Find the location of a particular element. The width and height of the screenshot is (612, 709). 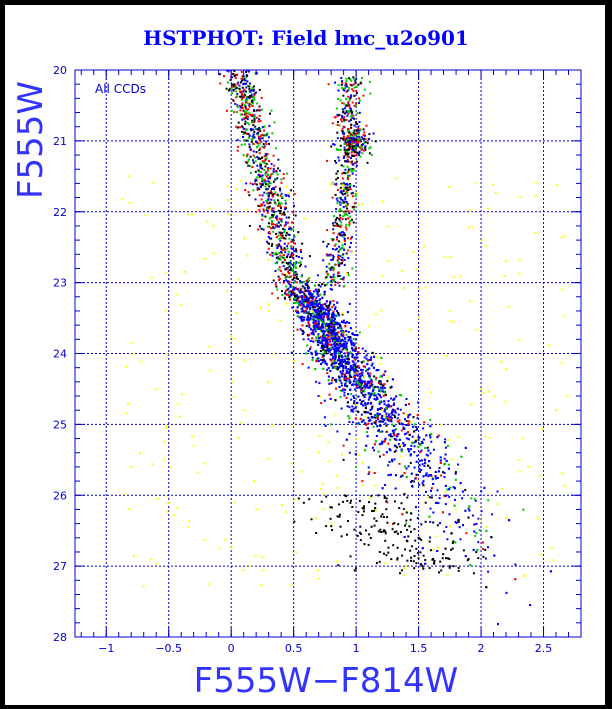

y-tick-label: 26 is located at coordinates (60, 495).